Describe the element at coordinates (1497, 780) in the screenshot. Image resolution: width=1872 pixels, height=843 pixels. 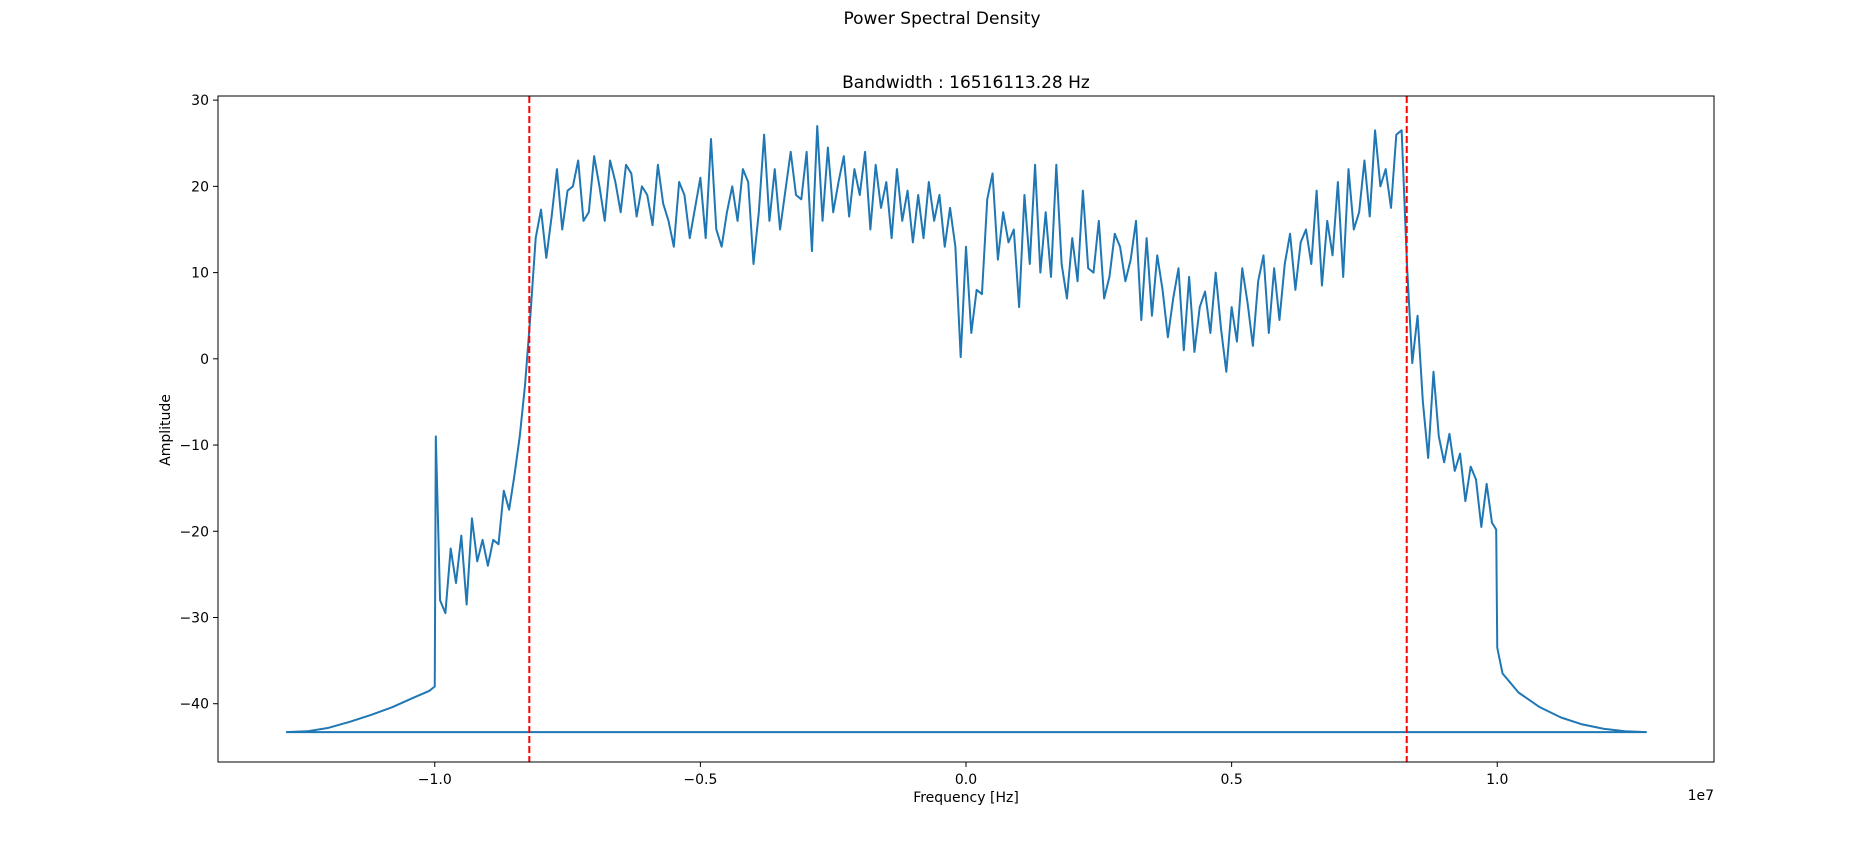
I see `x-tick-label: 1.0` at that location.